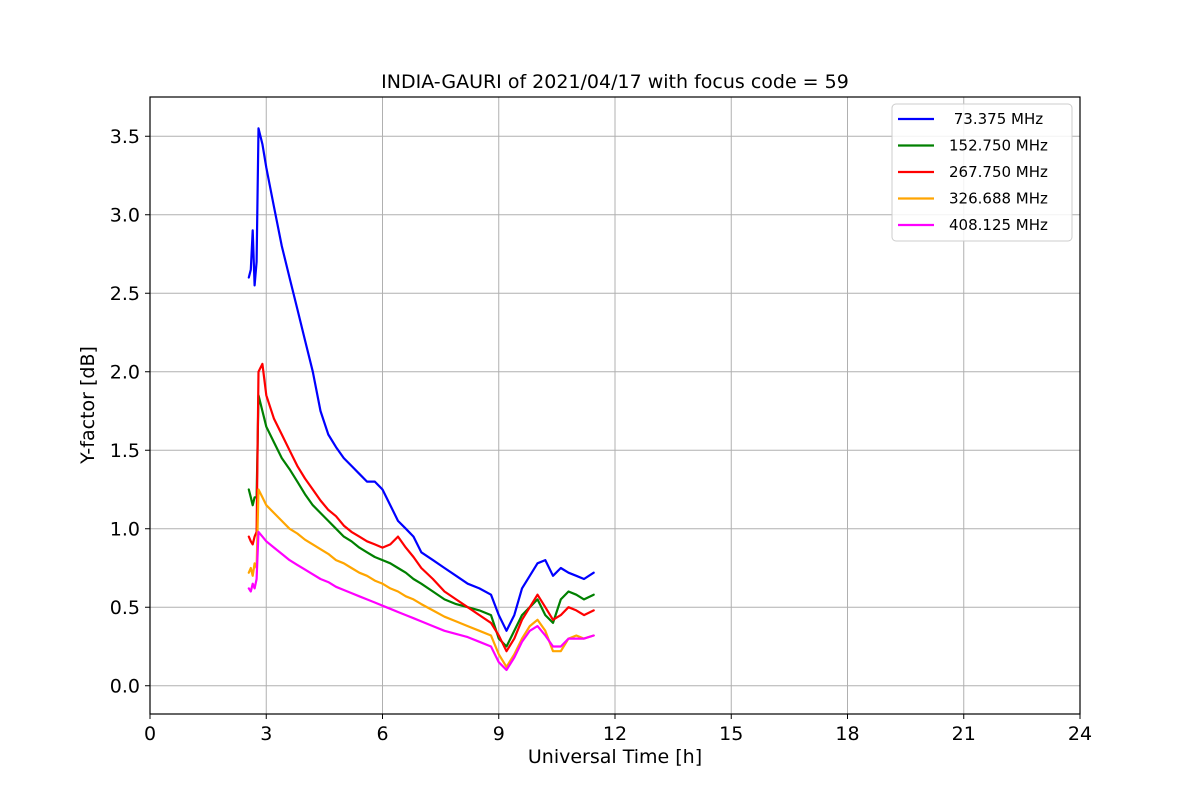 This screenshot has height=800, width=1200. I want to click on legend-label: 73.375 MHz, so click(996, 119).